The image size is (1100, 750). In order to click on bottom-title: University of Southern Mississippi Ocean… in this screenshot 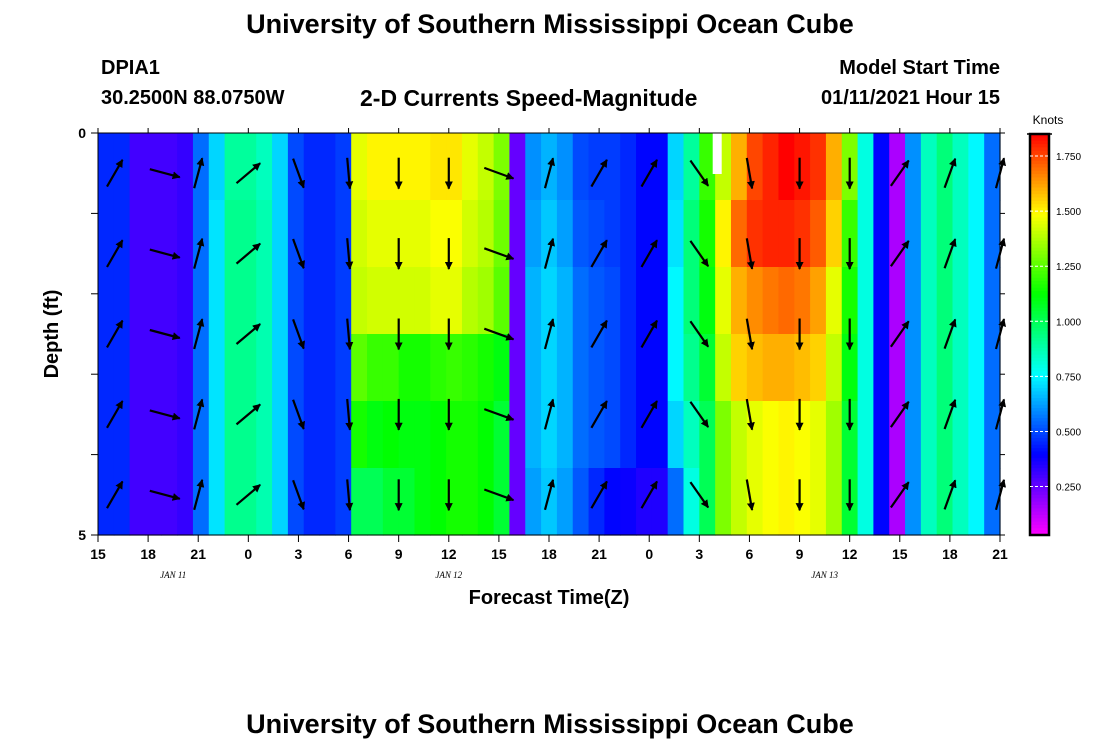, I will do `click(550, 724)`.